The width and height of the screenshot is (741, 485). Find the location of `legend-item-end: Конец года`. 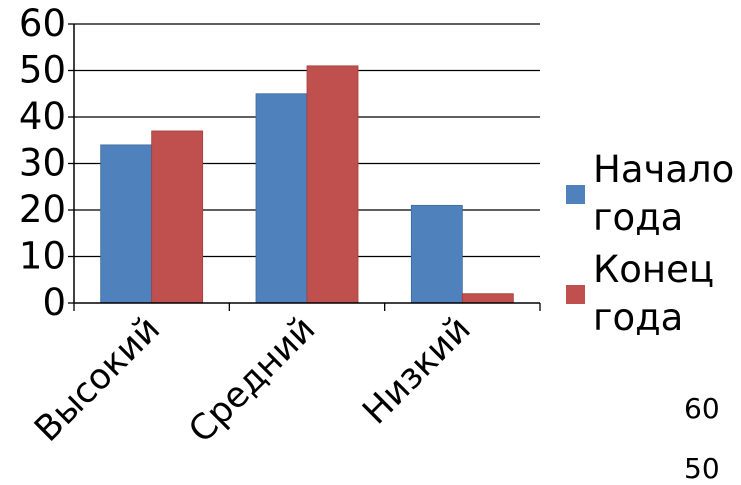

legend-item-end: Конец года is located at coordinates (653, 294).